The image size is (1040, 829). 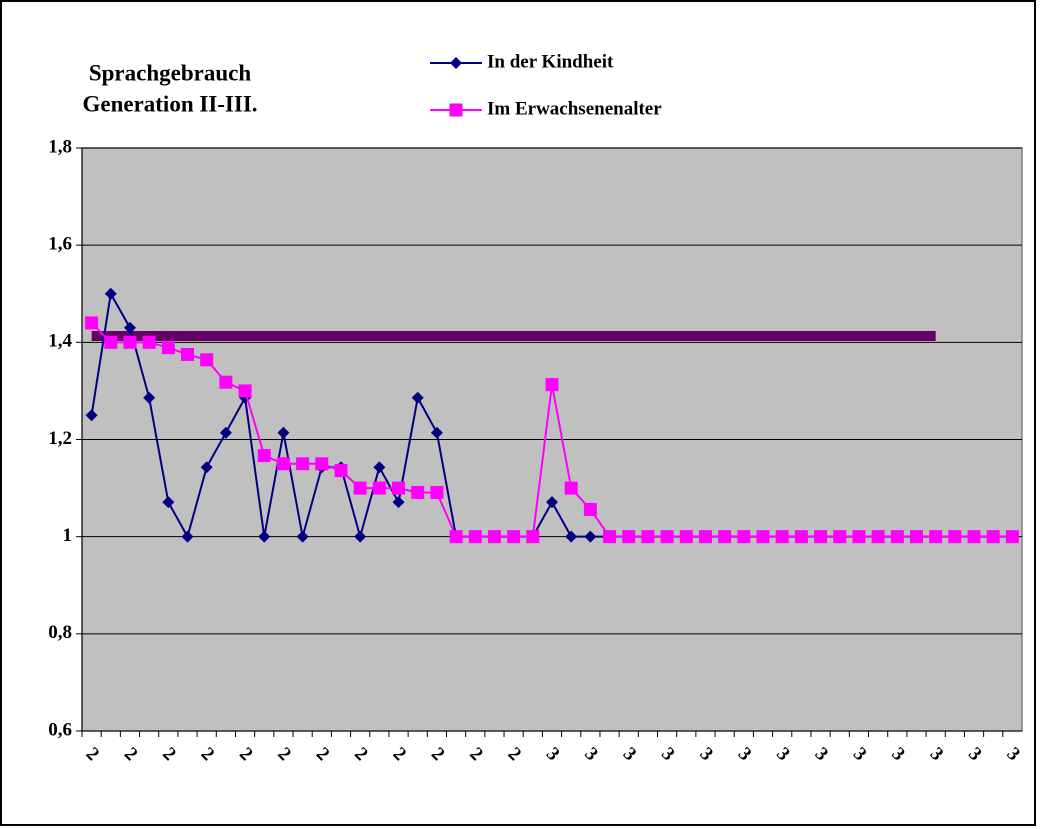 What do you see at coordinates (574, 108) in the screenshot?
I see `legend-label: Im Erwachsenenalter` at bounding box center [574, 108].